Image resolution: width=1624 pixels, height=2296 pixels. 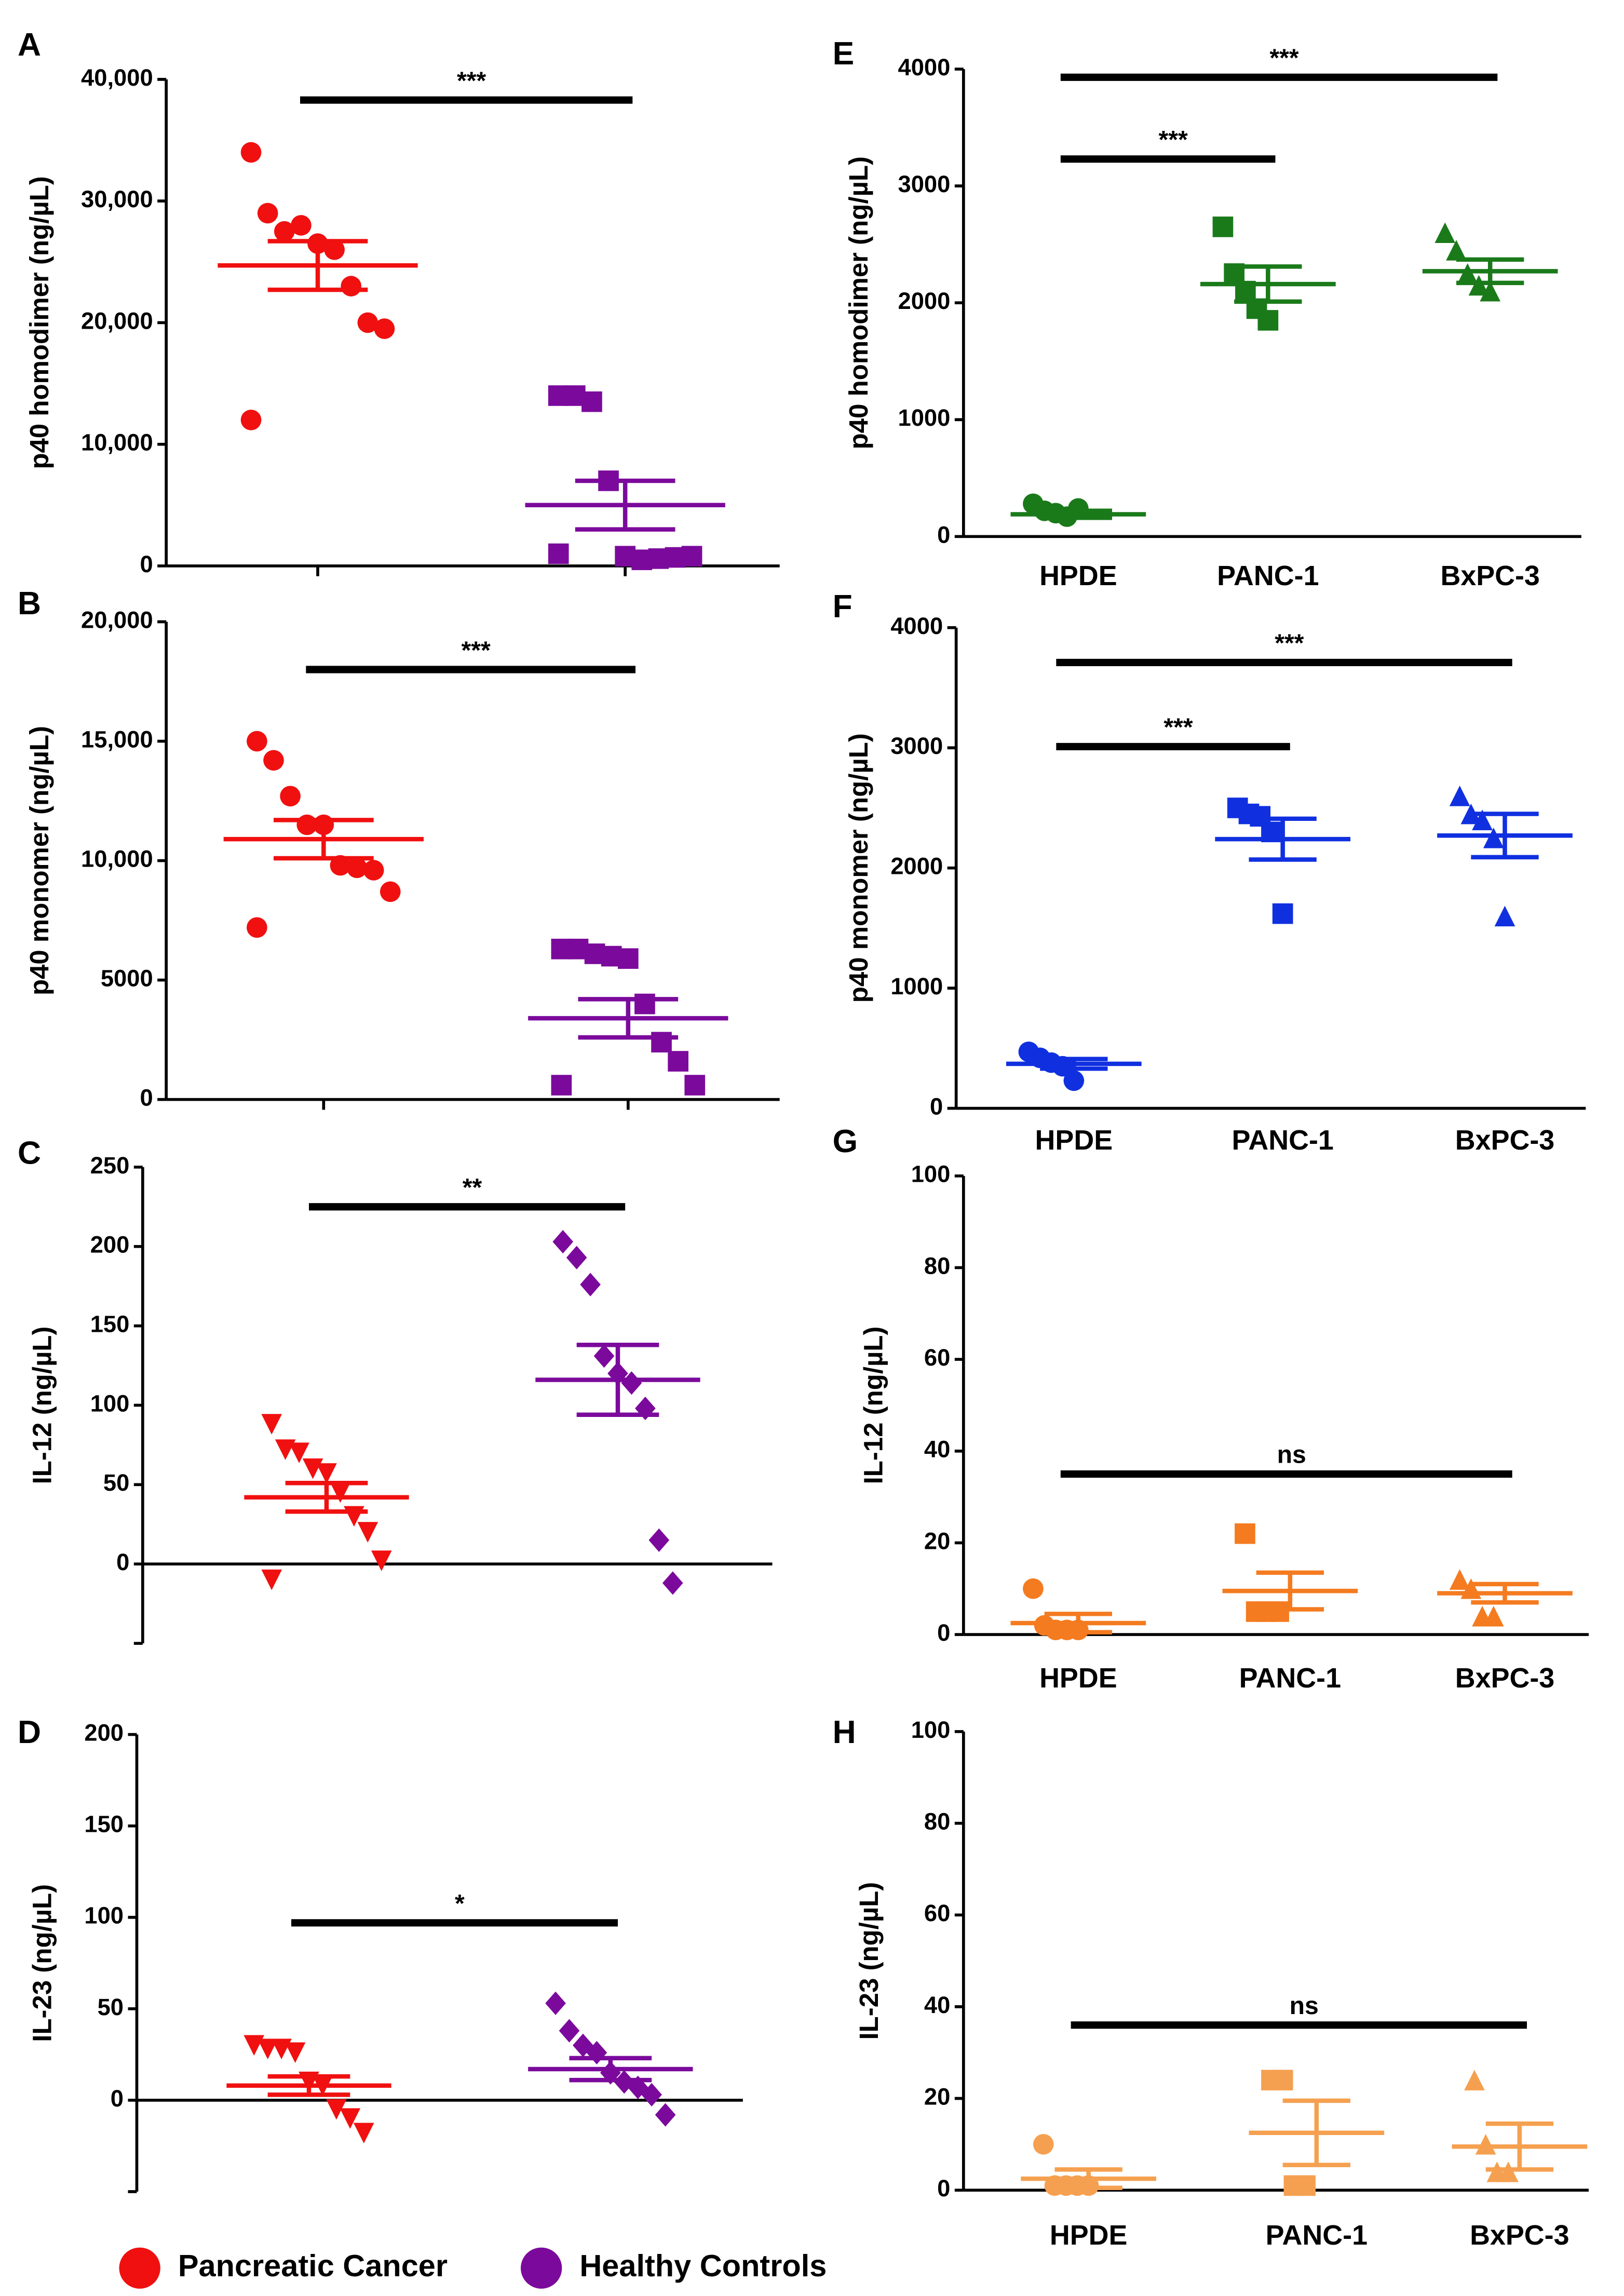 I want to click on panel-label: F, so click(x=843, y=606).